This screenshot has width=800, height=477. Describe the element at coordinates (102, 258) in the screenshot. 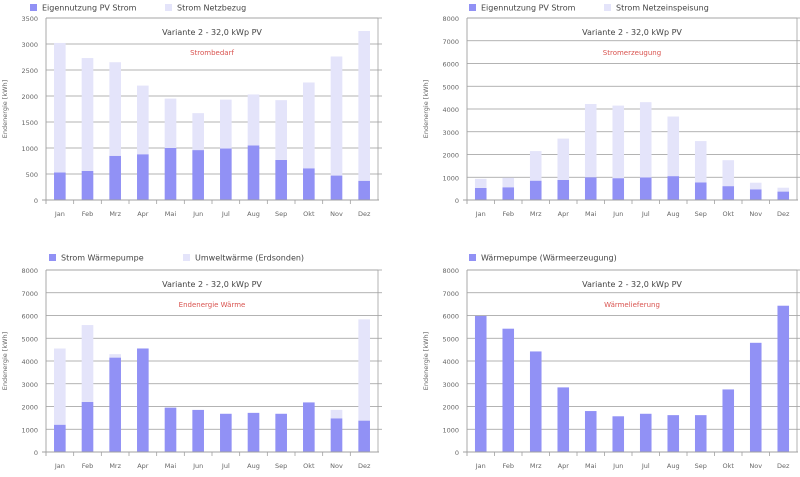

I see `legend-label: Strom Wärmepumpe` at that location.